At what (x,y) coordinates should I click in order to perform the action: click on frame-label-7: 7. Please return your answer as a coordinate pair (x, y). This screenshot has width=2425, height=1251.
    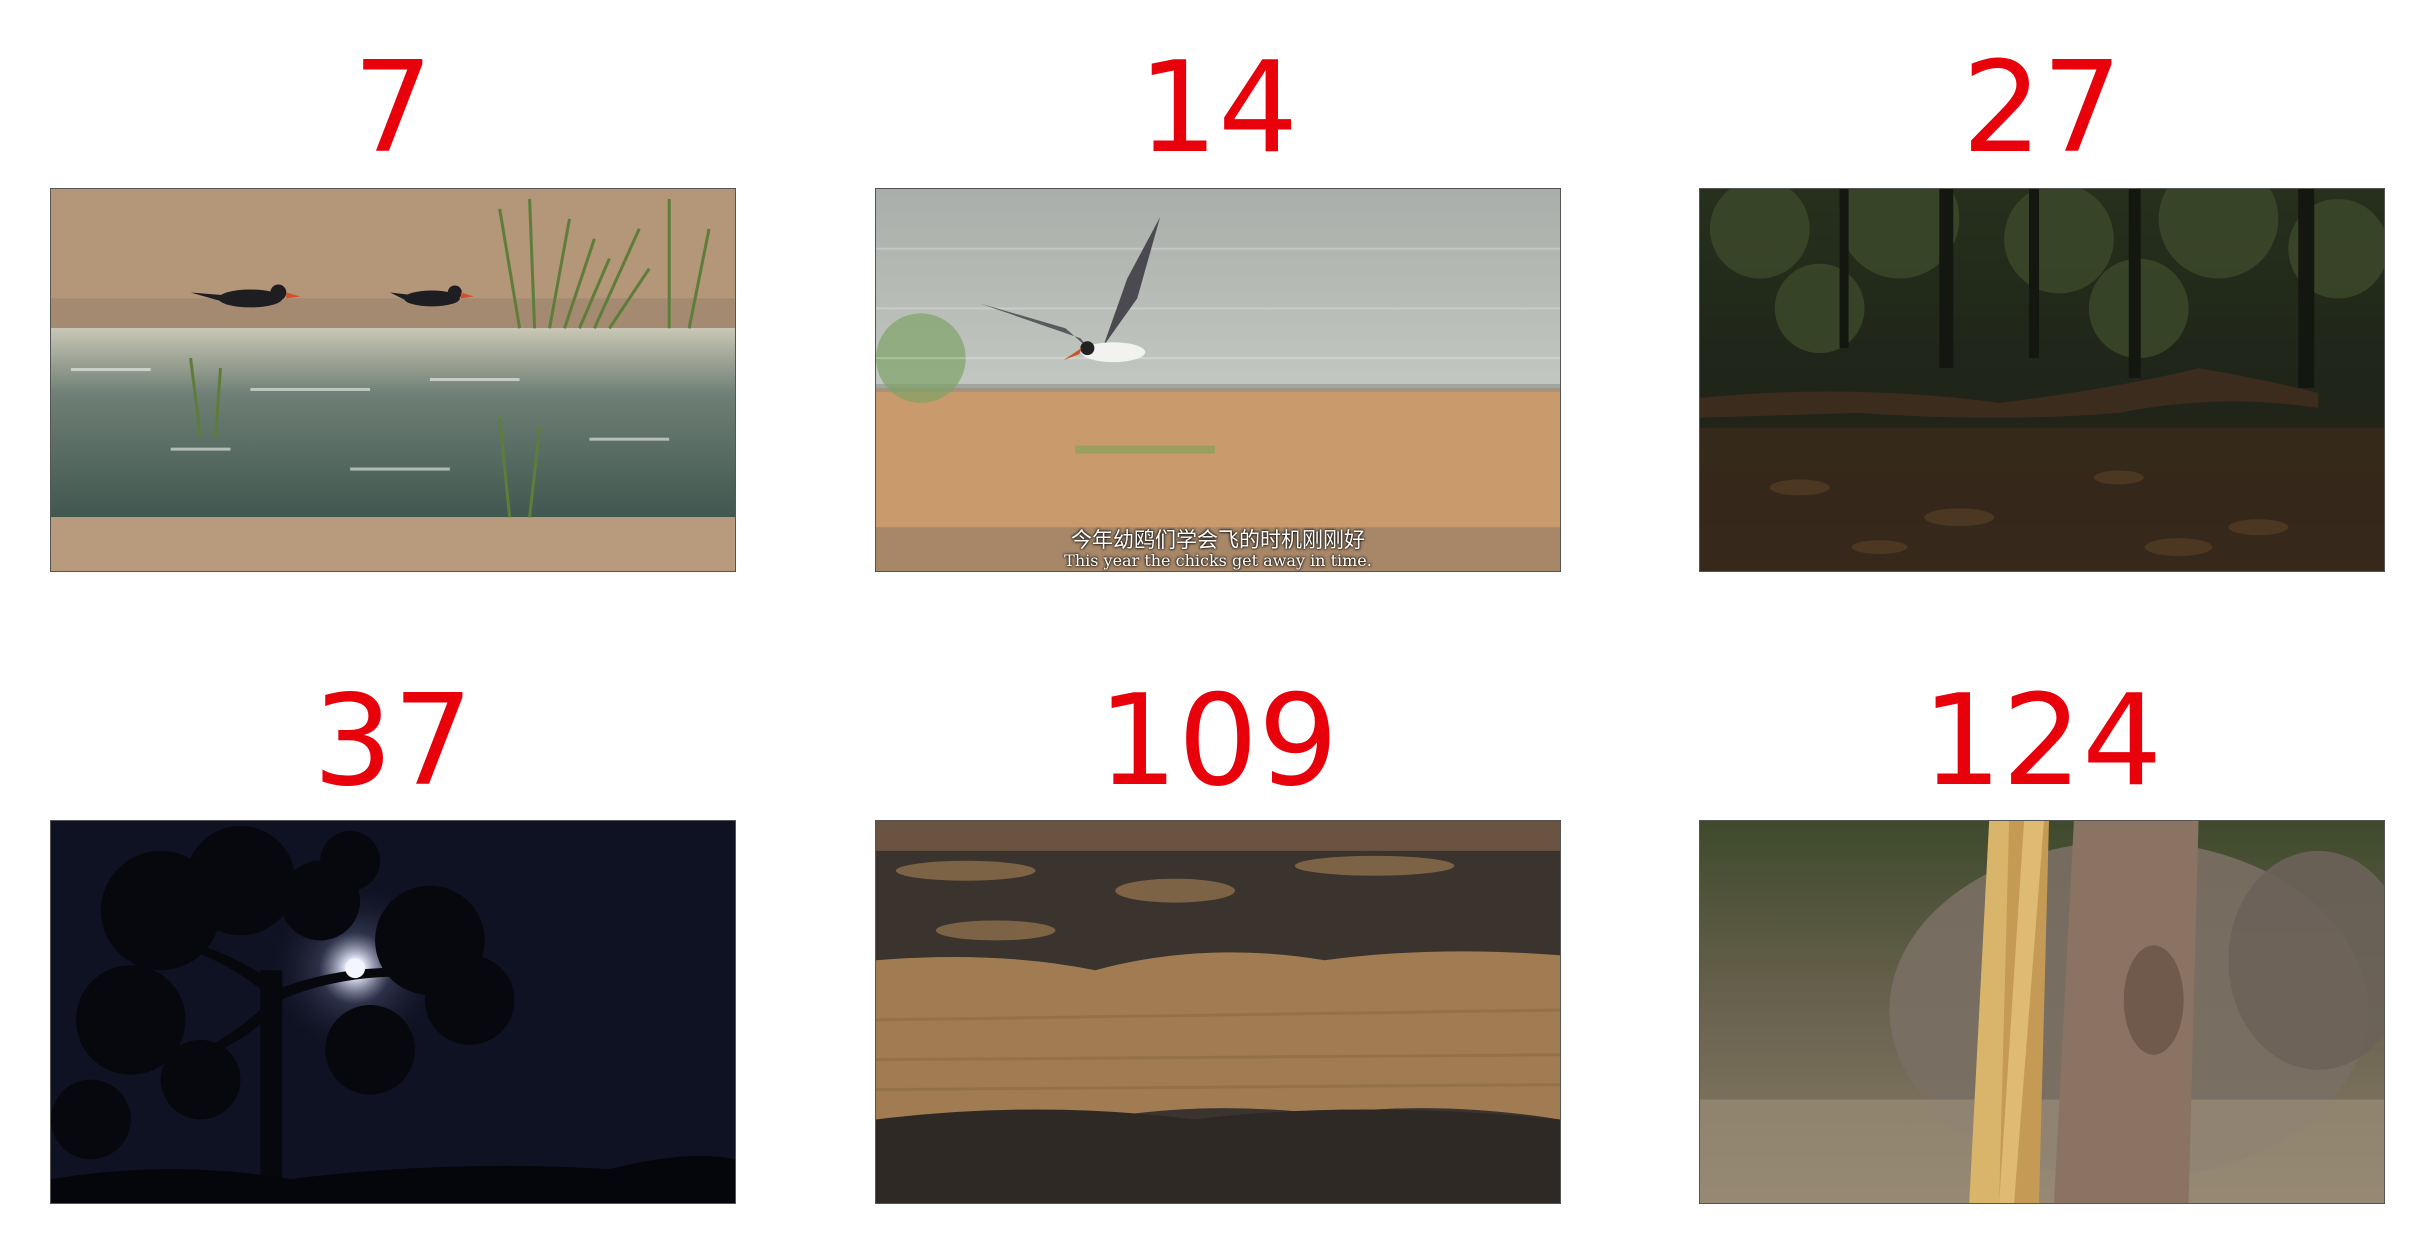
    Looking at the image, I should click on (393, 107).